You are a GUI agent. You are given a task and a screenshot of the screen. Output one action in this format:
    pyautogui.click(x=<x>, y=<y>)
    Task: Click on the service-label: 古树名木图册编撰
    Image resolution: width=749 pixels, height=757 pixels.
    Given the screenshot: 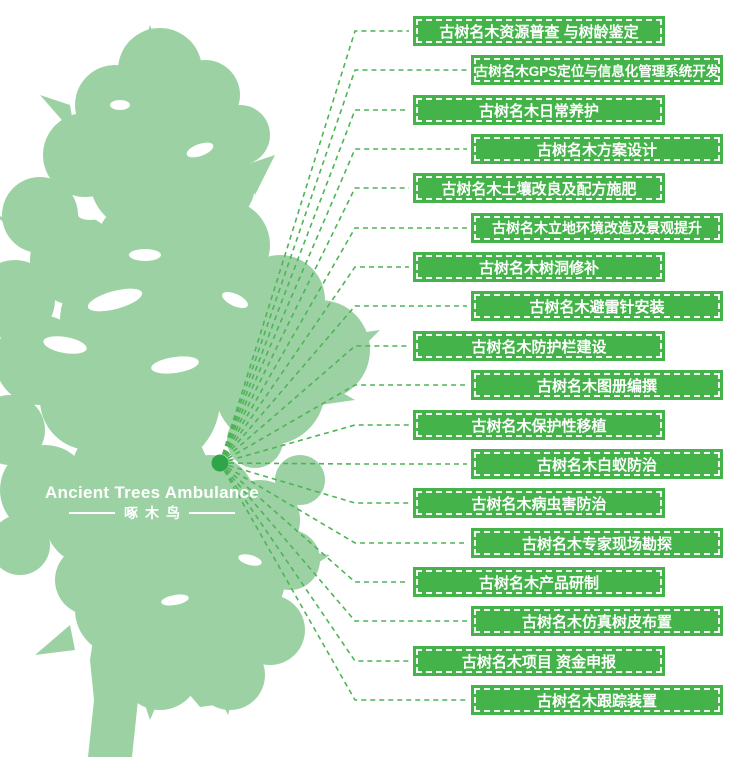 What is the action you would take?
    pyautogui.click(x=597, y=385)
    